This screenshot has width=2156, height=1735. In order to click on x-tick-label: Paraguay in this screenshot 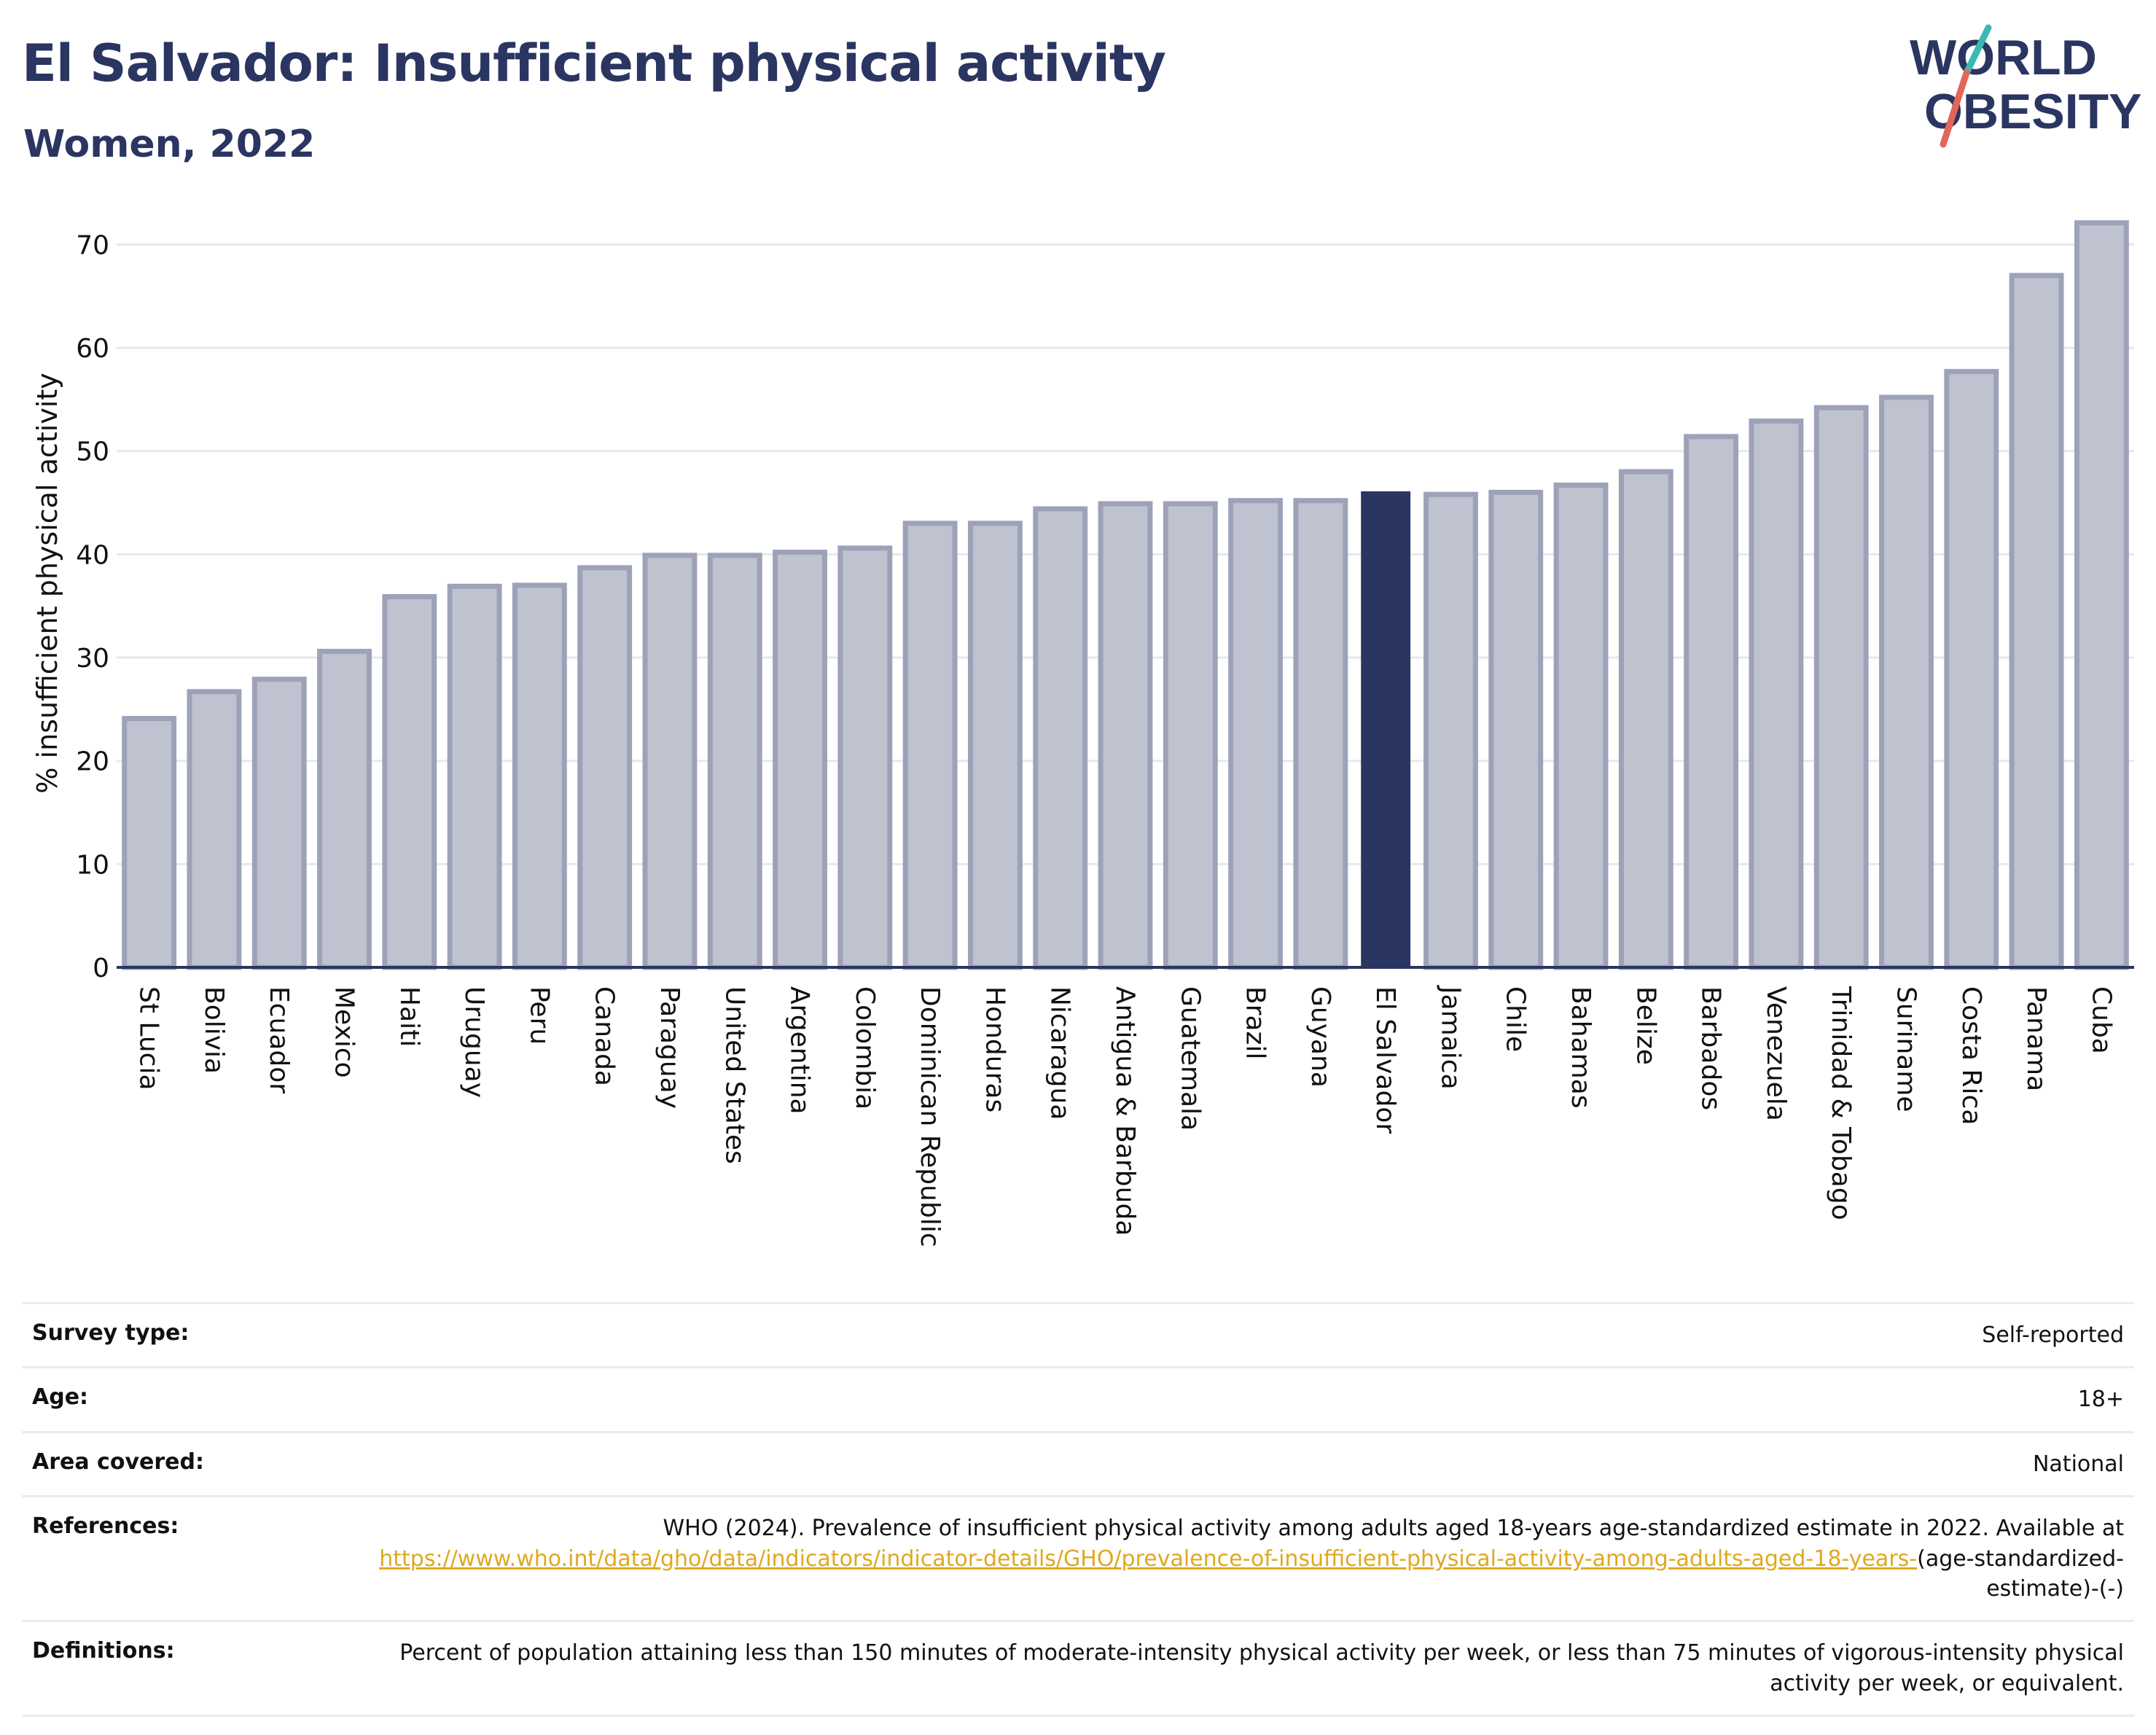, I will do `click(669, 1047)`.